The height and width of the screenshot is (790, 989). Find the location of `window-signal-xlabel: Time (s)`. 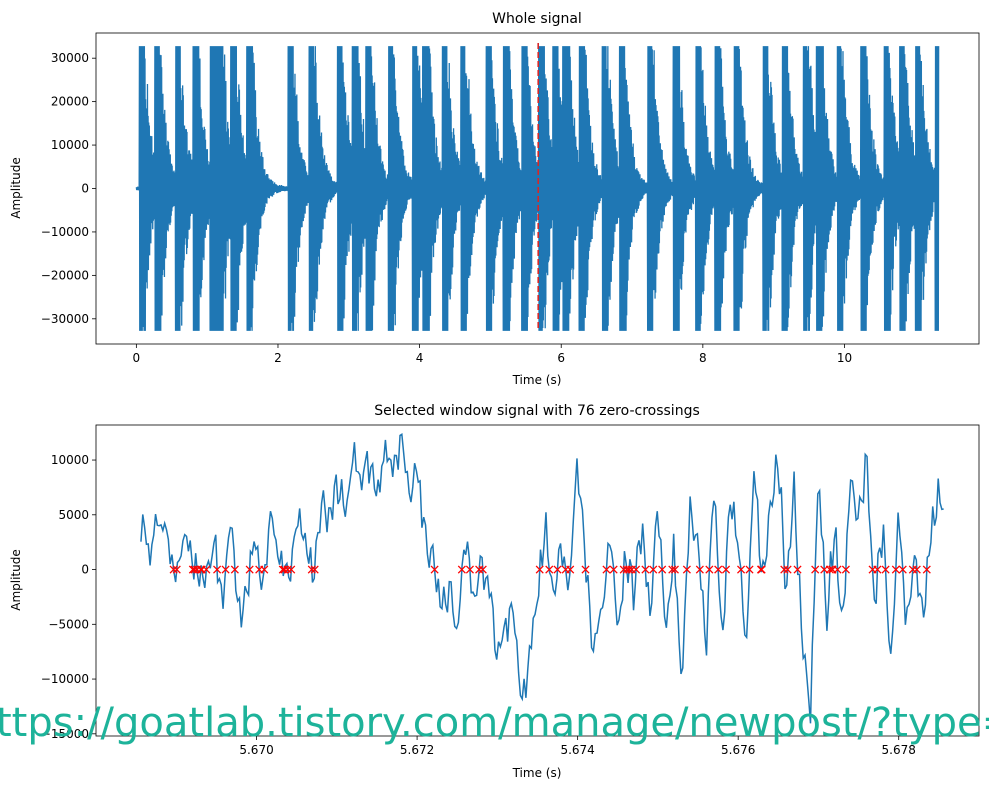

window-signal-xlabel: Time (s) is located at coordinates (537, 773).